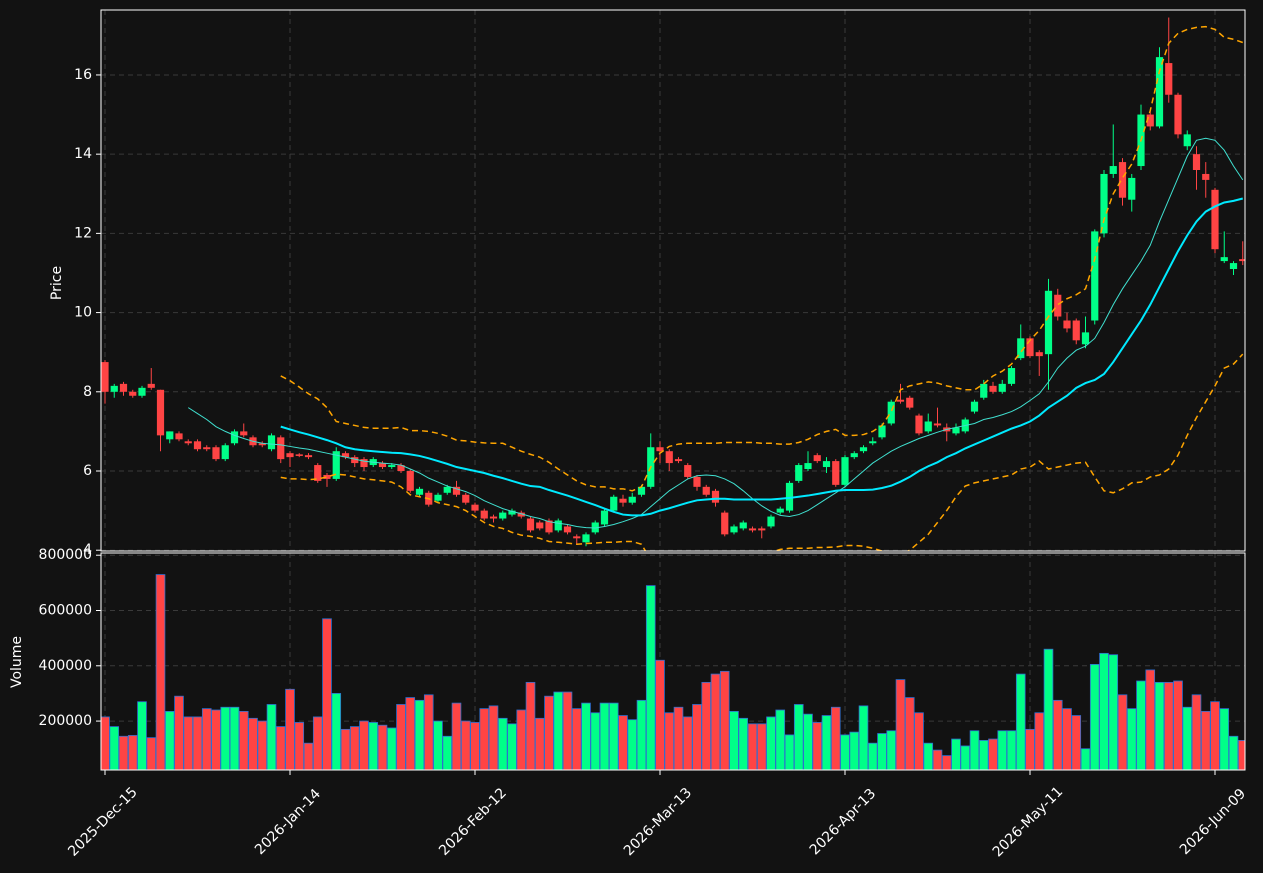 Image resolution: width=1263 pixels, height=873 pixels. Describe the element at coordinates (65, 555) in the screenshot. I see `volume-tick-label: 800000` at that location.